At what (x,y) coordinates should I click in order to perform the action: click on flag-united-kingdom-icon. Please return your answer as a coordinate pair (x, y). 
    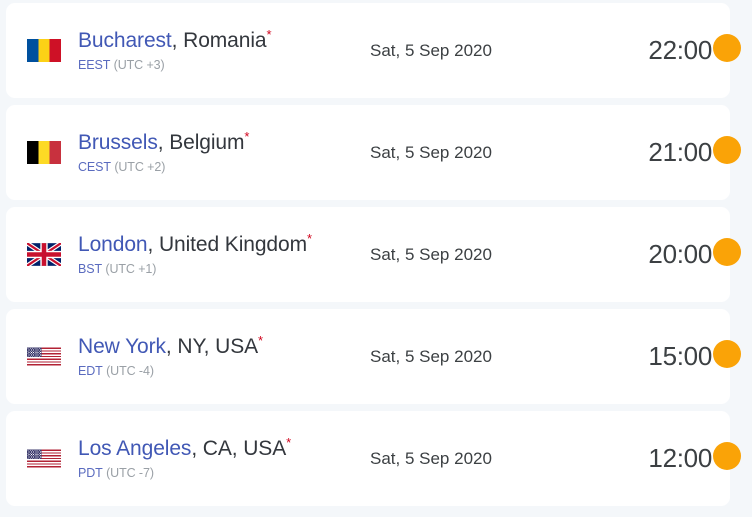
    Looking at the image, I should click on (44, 254).